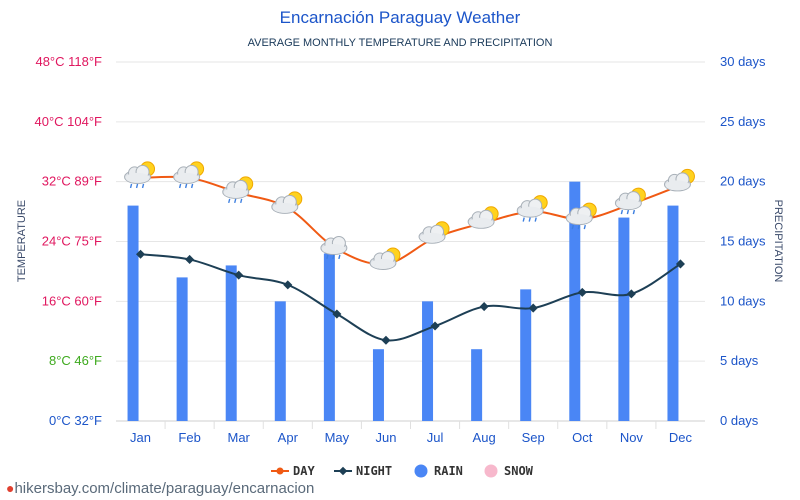 The width and height of the screenshot is (800, 500). Describe the element at coordinates (22, 241) in the screenshot. I see `left-axis-title: TEMPERATURE` at that location.